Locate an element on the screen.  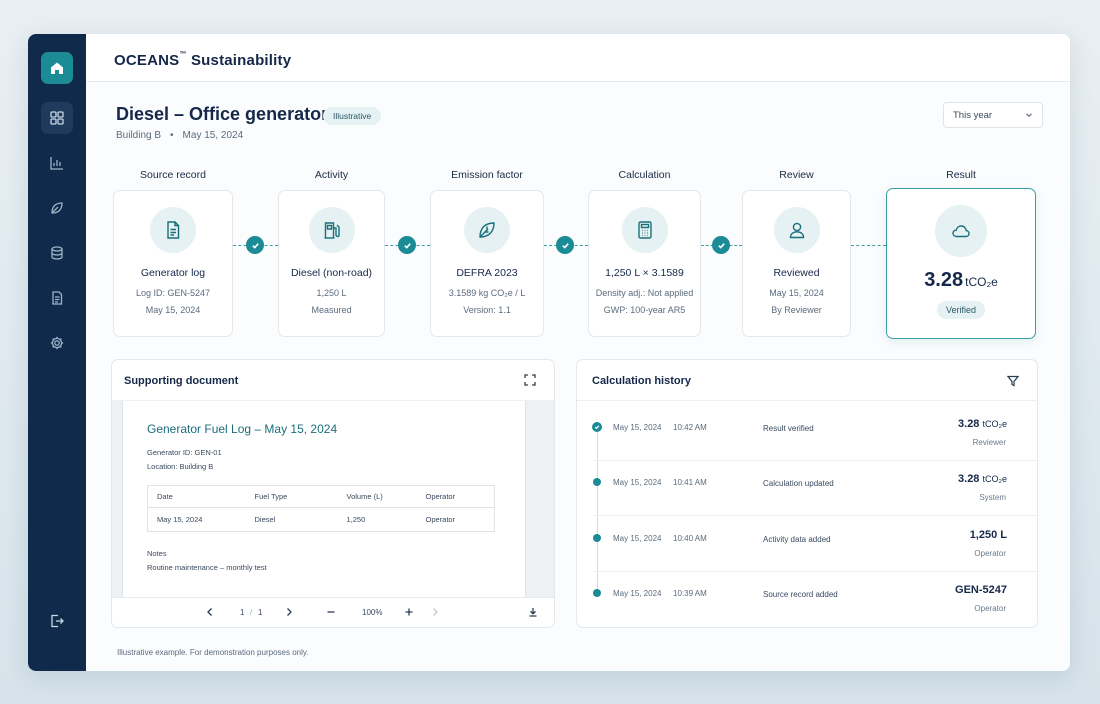
nav-sustainability is located at coordinates (57, 208).